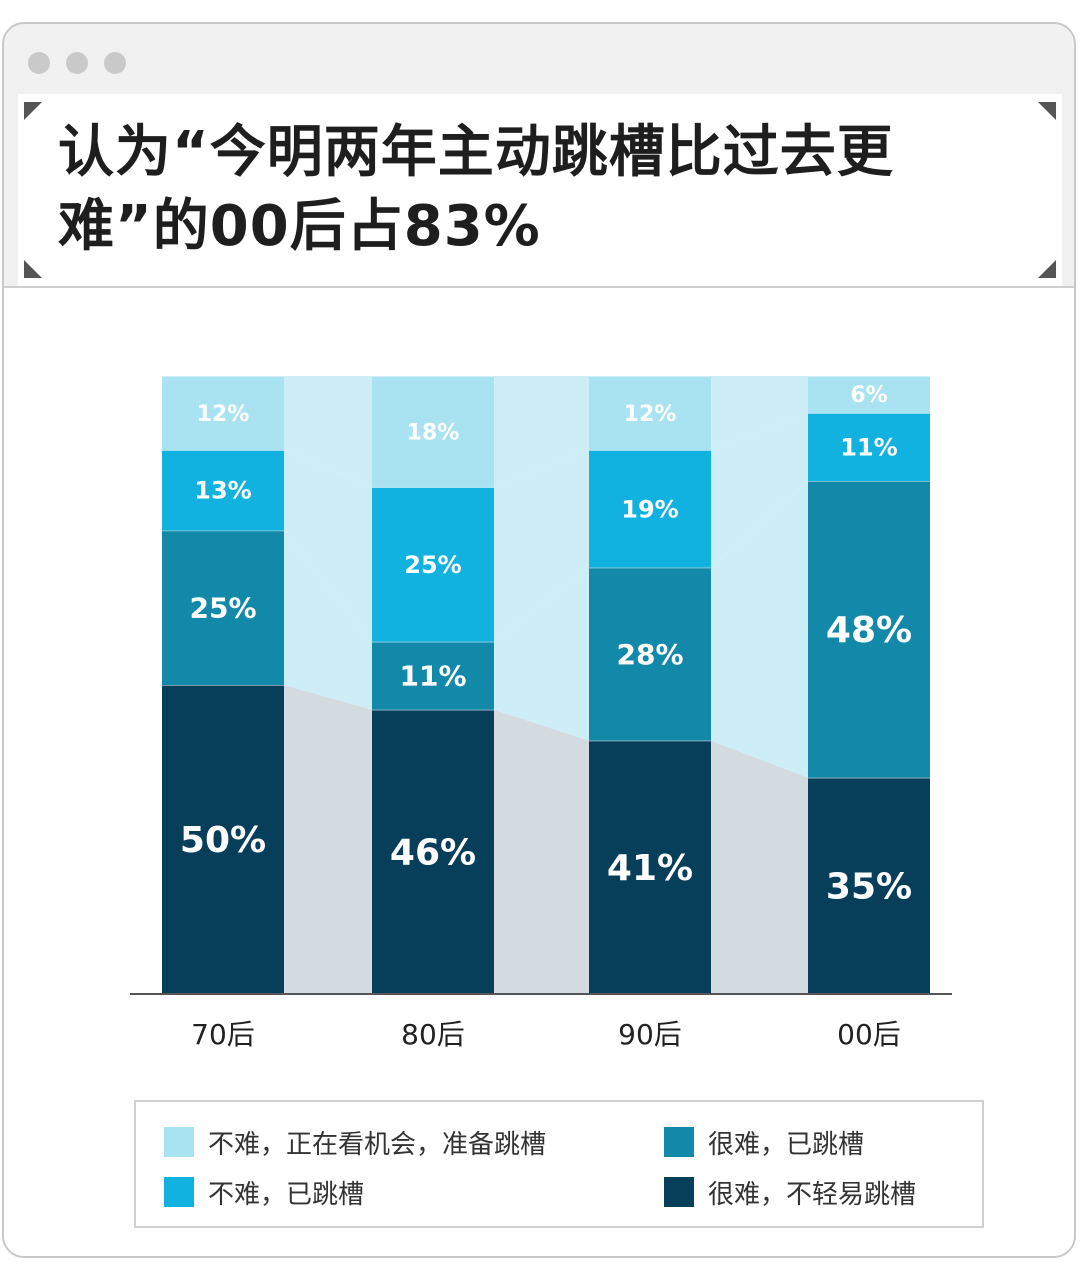 The width and height of the screenshot is (1080, 1270). I want to click on legend-item: 很难，已跳槽, so click(764, 1142).